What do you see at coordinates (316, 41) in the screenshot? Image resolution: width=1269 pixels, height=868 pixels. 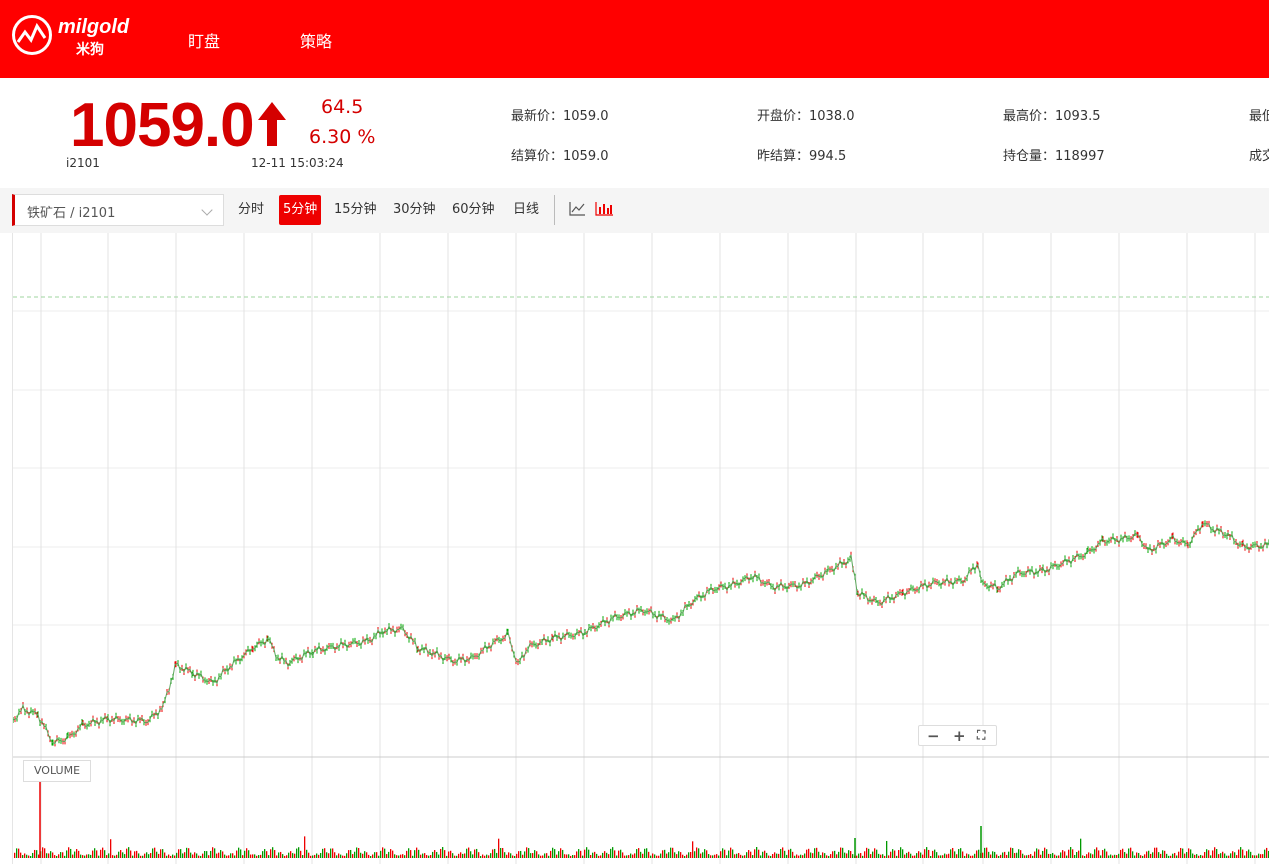 I see `nav-strategy: 策略` at bounding box center [316, 41].